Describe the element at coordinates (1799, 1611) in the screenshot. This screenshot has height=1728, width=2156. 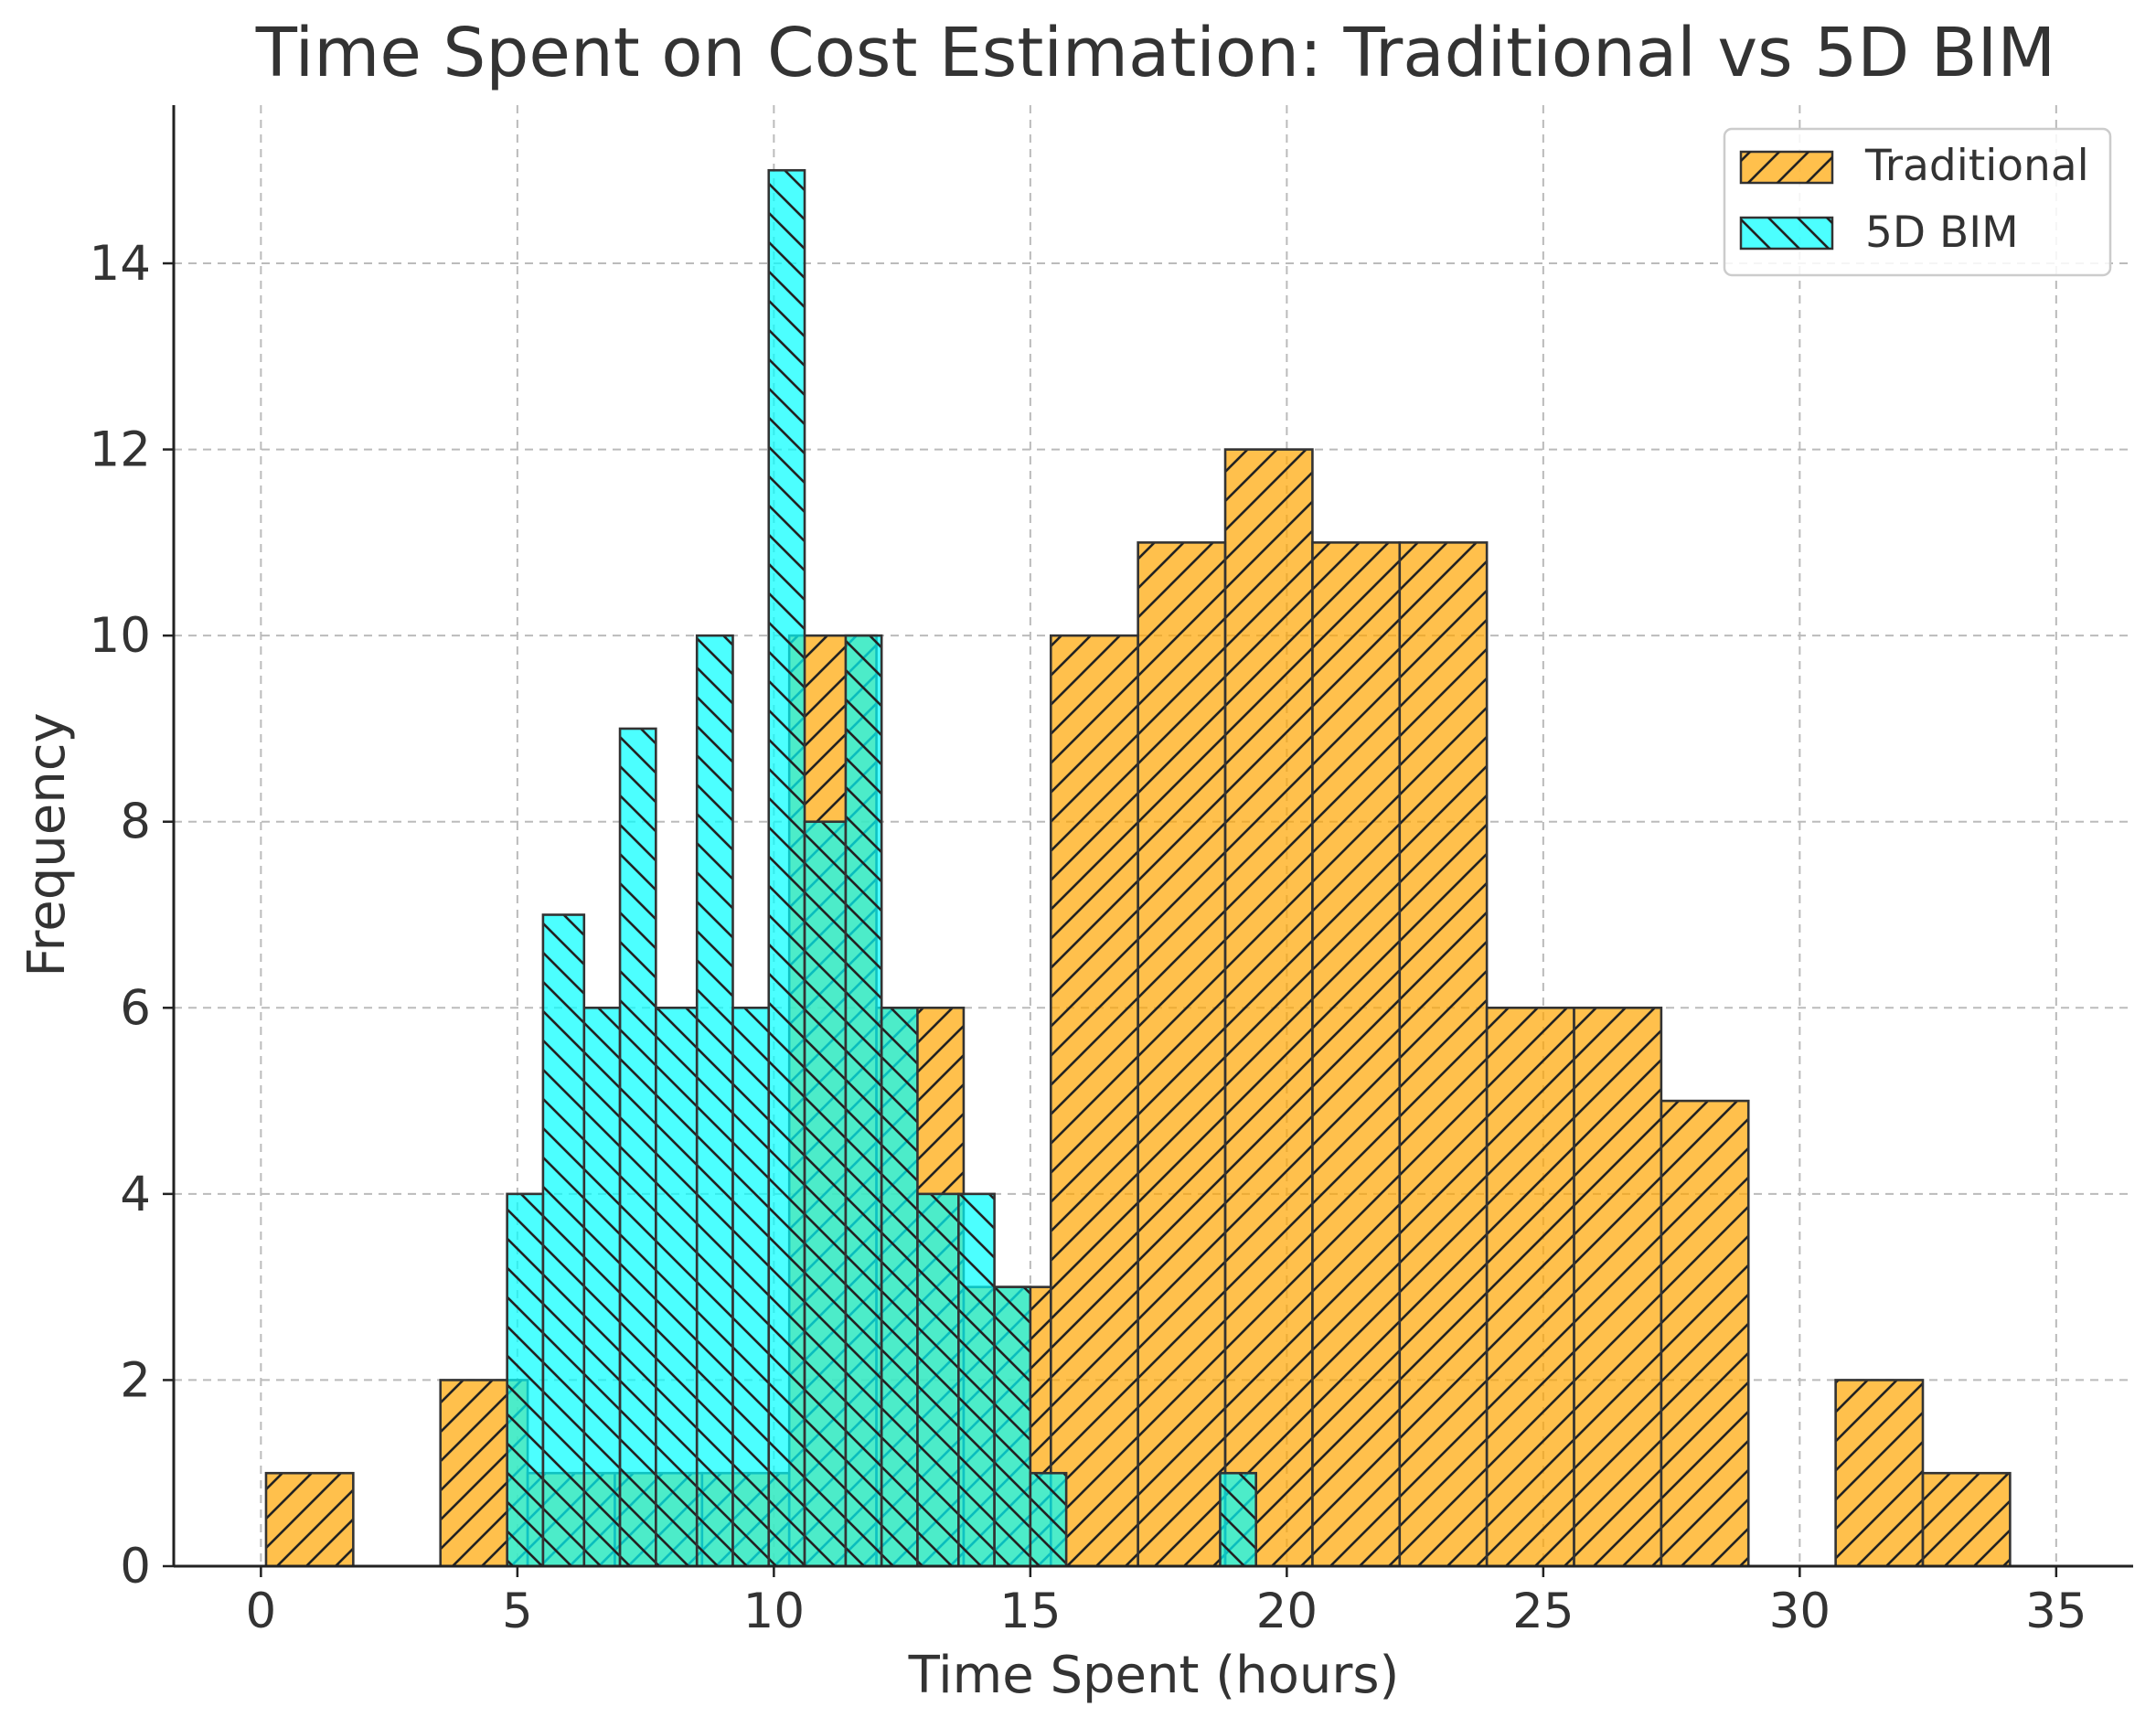
I see `x-tick-label: 30` at that location.